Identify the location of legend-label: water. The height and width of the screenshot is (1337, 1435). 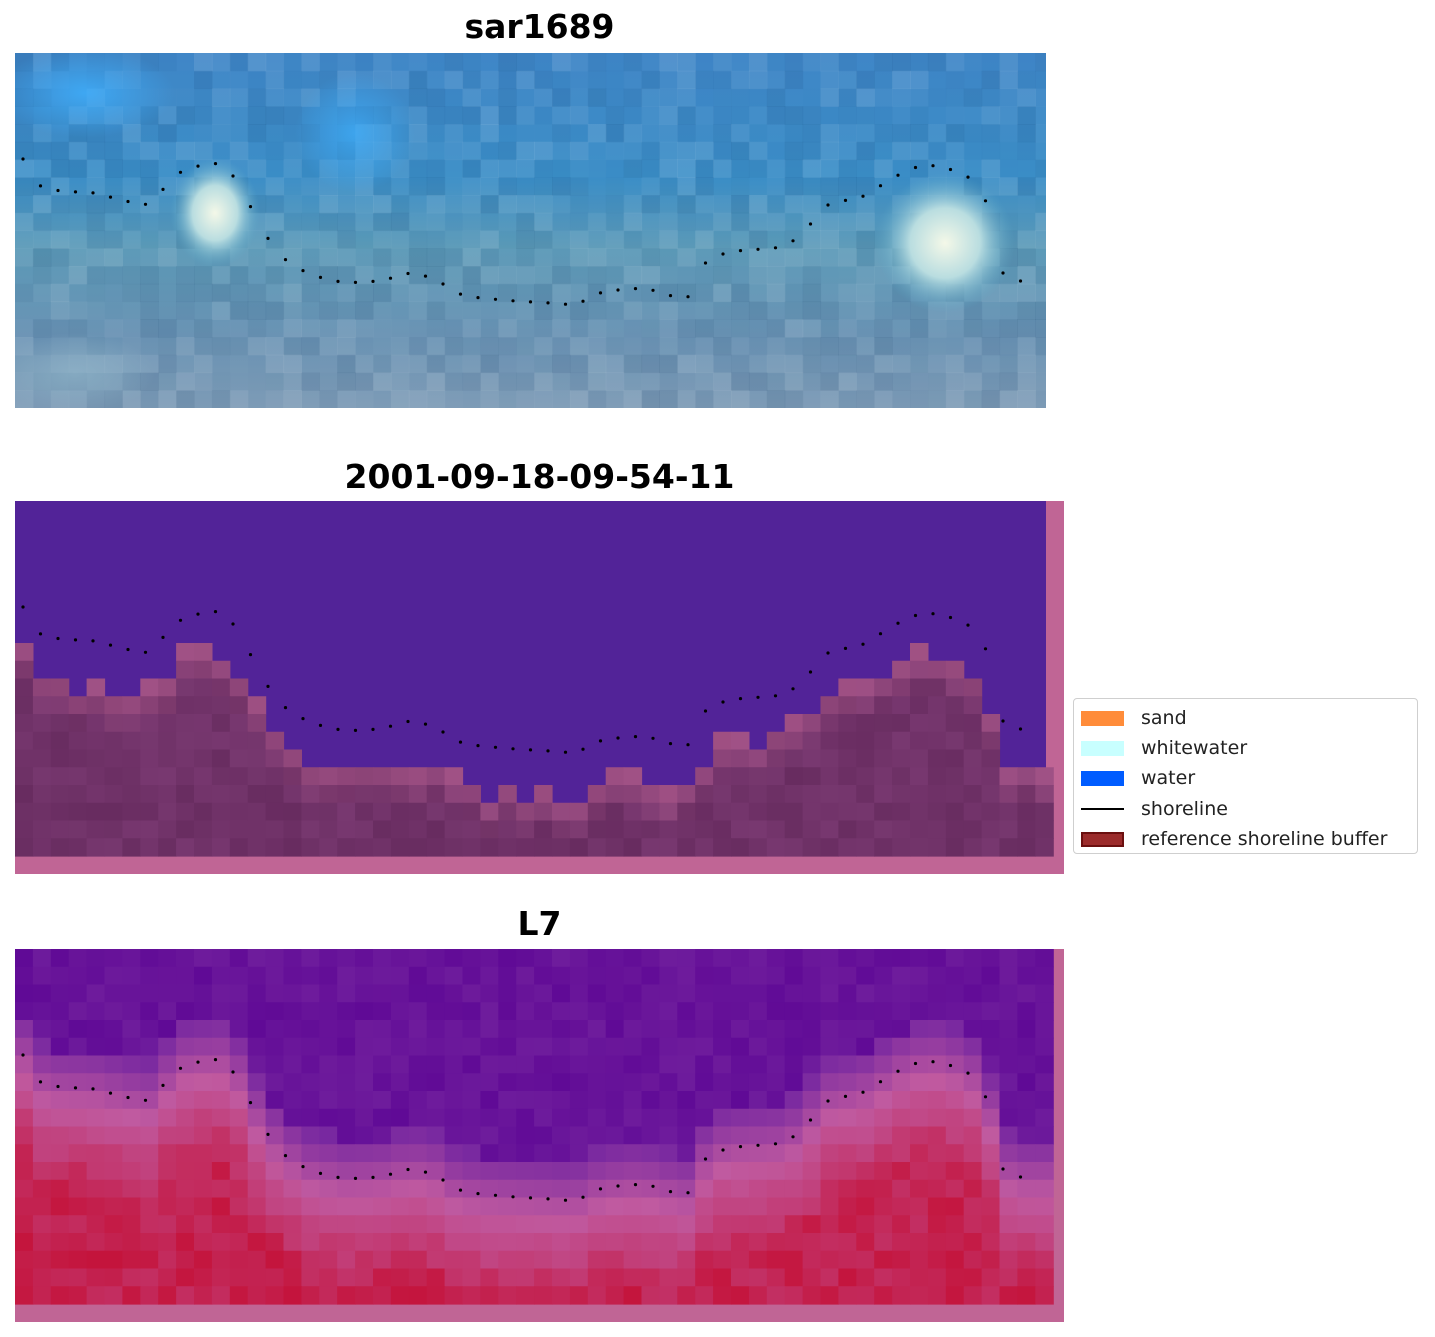
(1168, 778).